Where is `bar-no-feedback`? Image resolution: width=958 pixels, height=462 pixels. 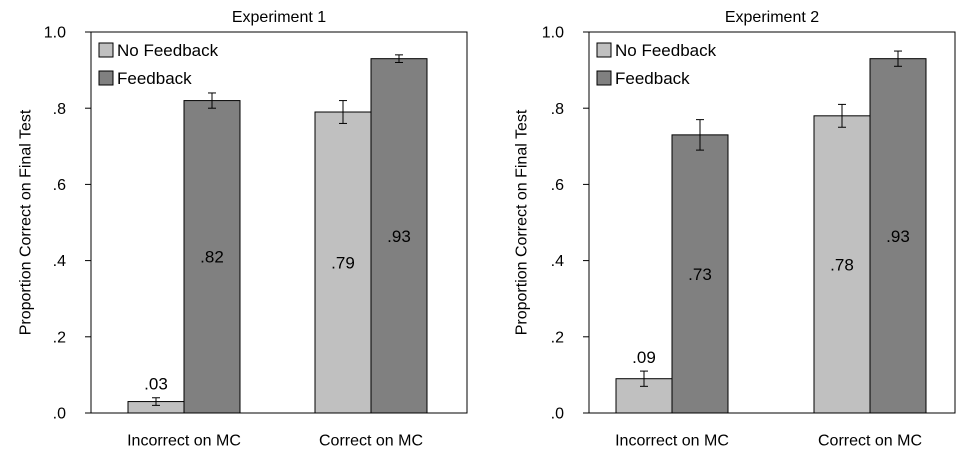 bar-no-feedback is located at coordinates (842, 264).